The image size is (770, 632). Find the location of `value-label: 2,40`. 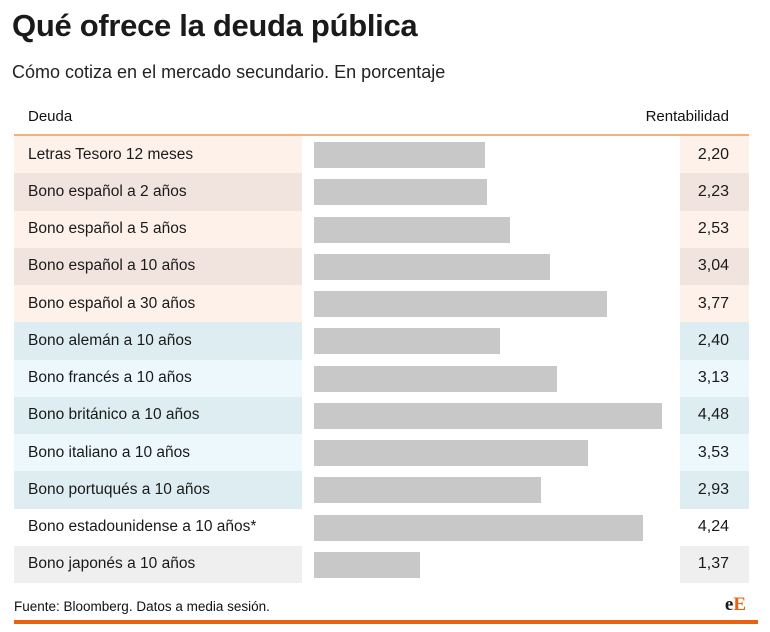

value-label: 2,40 is located at coordinates (713, 340).